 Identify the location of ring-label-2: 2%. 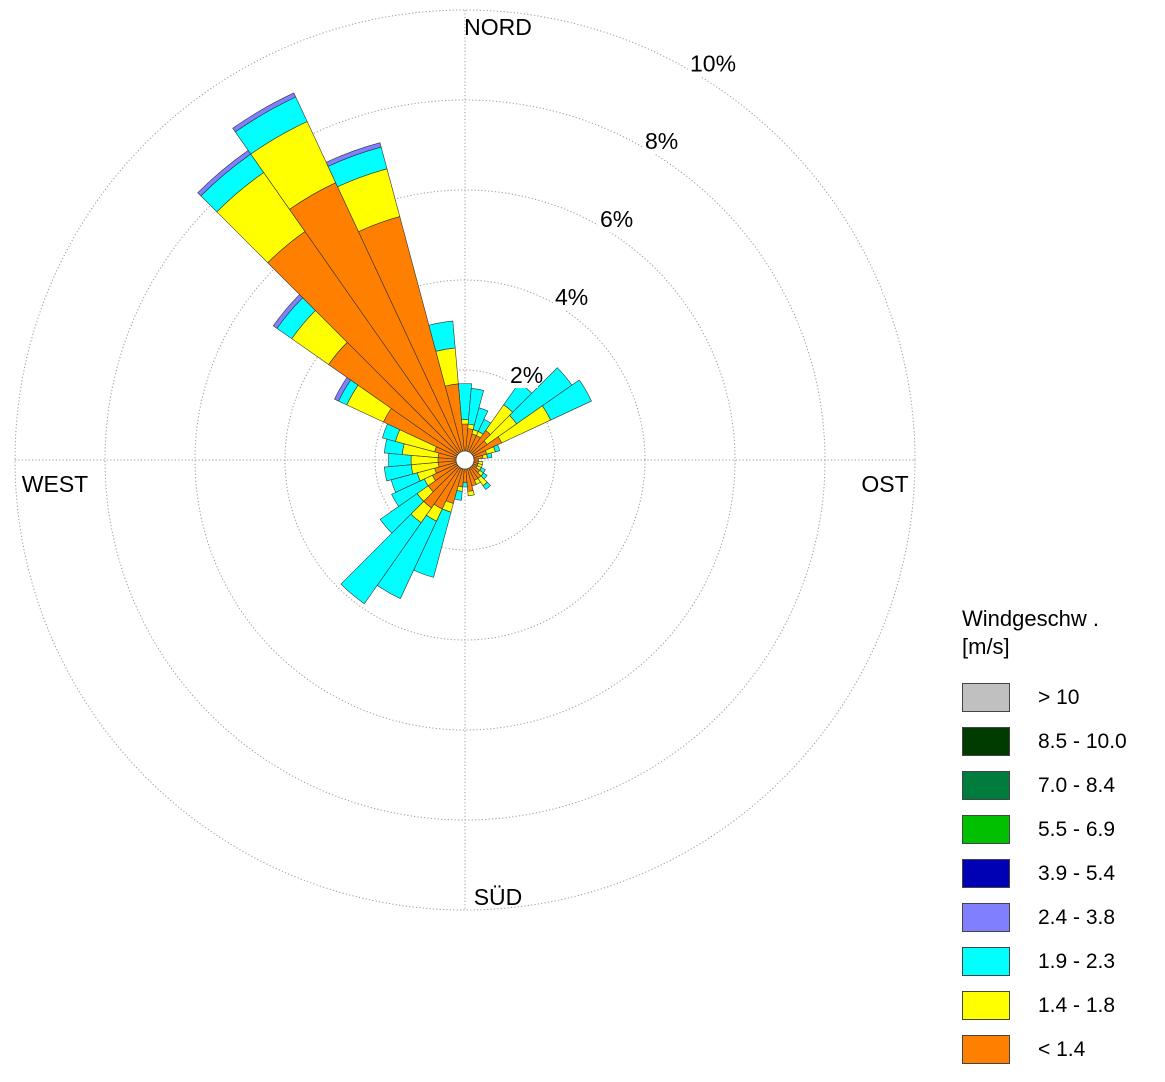
(526, 375).